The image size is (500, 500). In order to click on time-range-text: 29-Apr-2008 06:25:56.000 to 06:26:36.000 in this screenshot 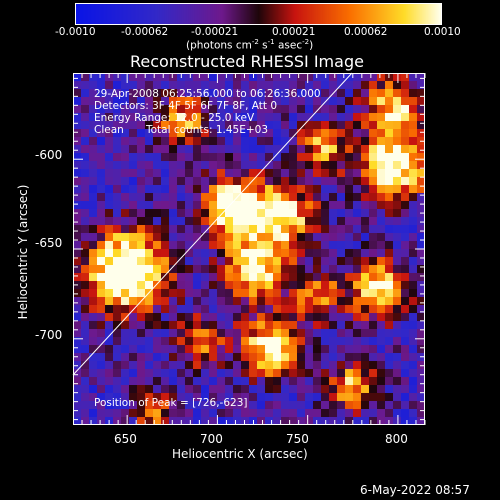, I will do `click(207, 94)`.